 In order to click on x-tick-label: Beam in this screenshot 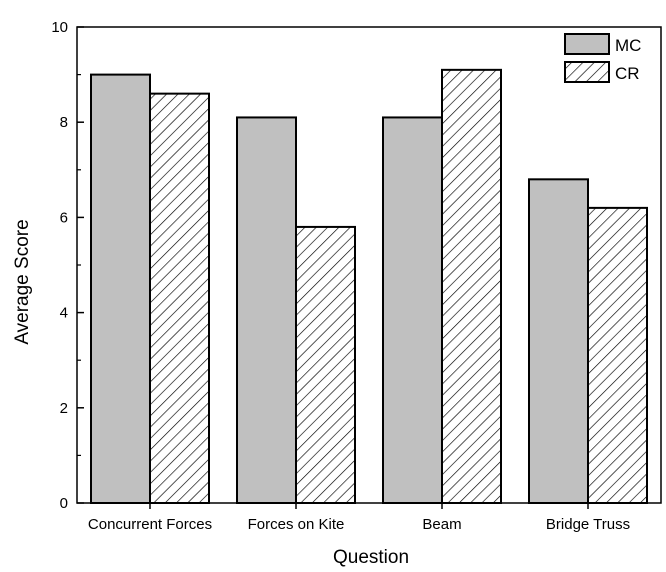, I will do `click(441, 524)`.